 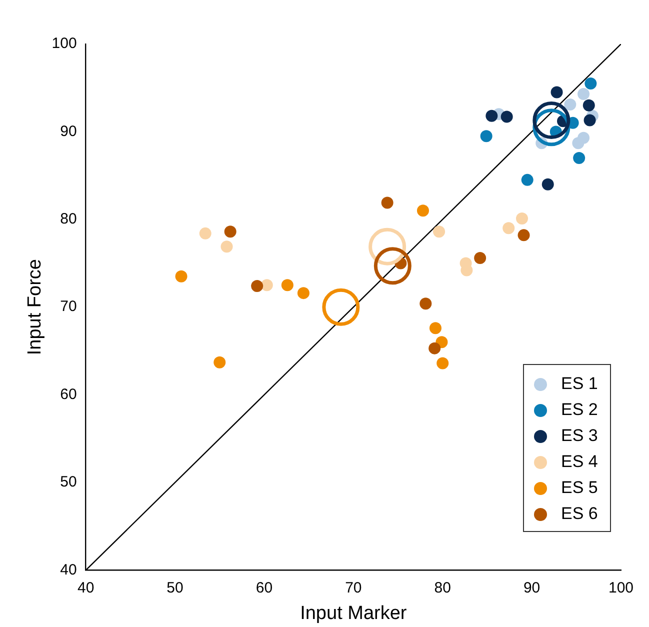 I want to click on y-tick-label: 50, so click(x=68, y=482).